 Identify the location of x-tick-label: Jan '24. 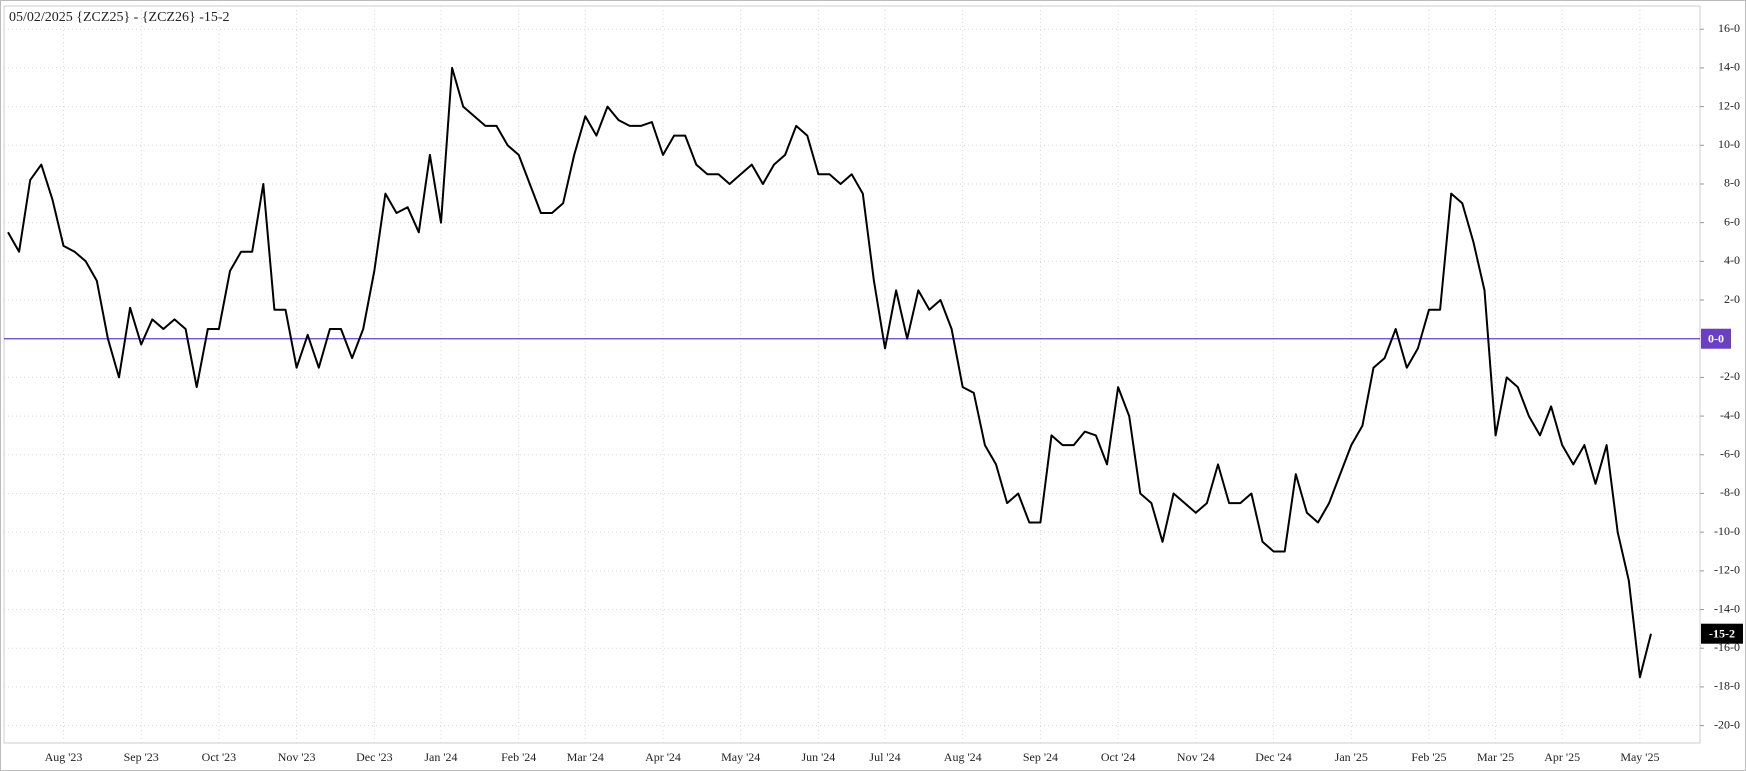
(440, 757).